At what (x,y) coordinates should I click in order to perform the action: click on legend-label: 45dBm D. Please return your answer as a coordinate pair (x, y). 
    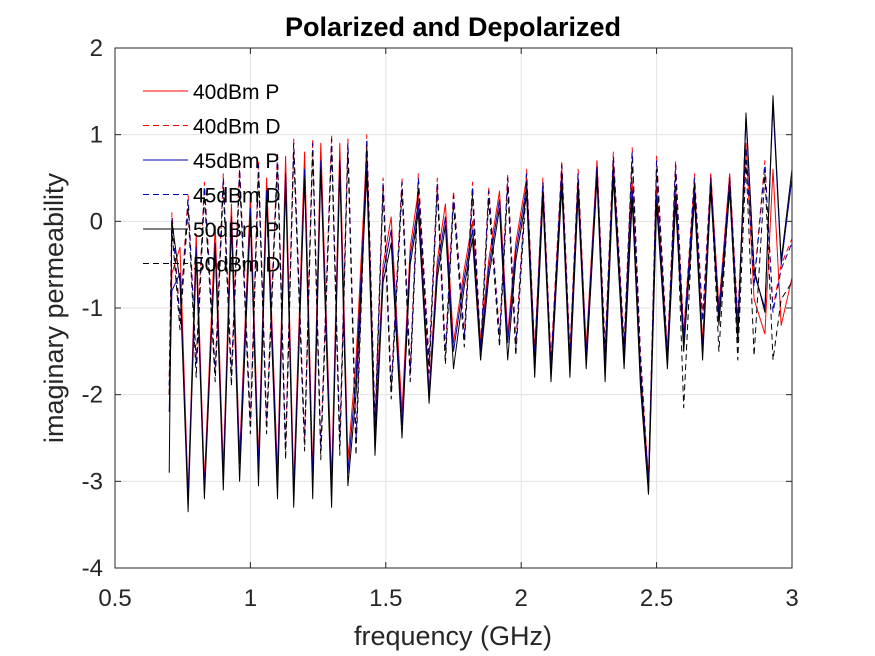
    Looking at the image, I should click on (237, 196).